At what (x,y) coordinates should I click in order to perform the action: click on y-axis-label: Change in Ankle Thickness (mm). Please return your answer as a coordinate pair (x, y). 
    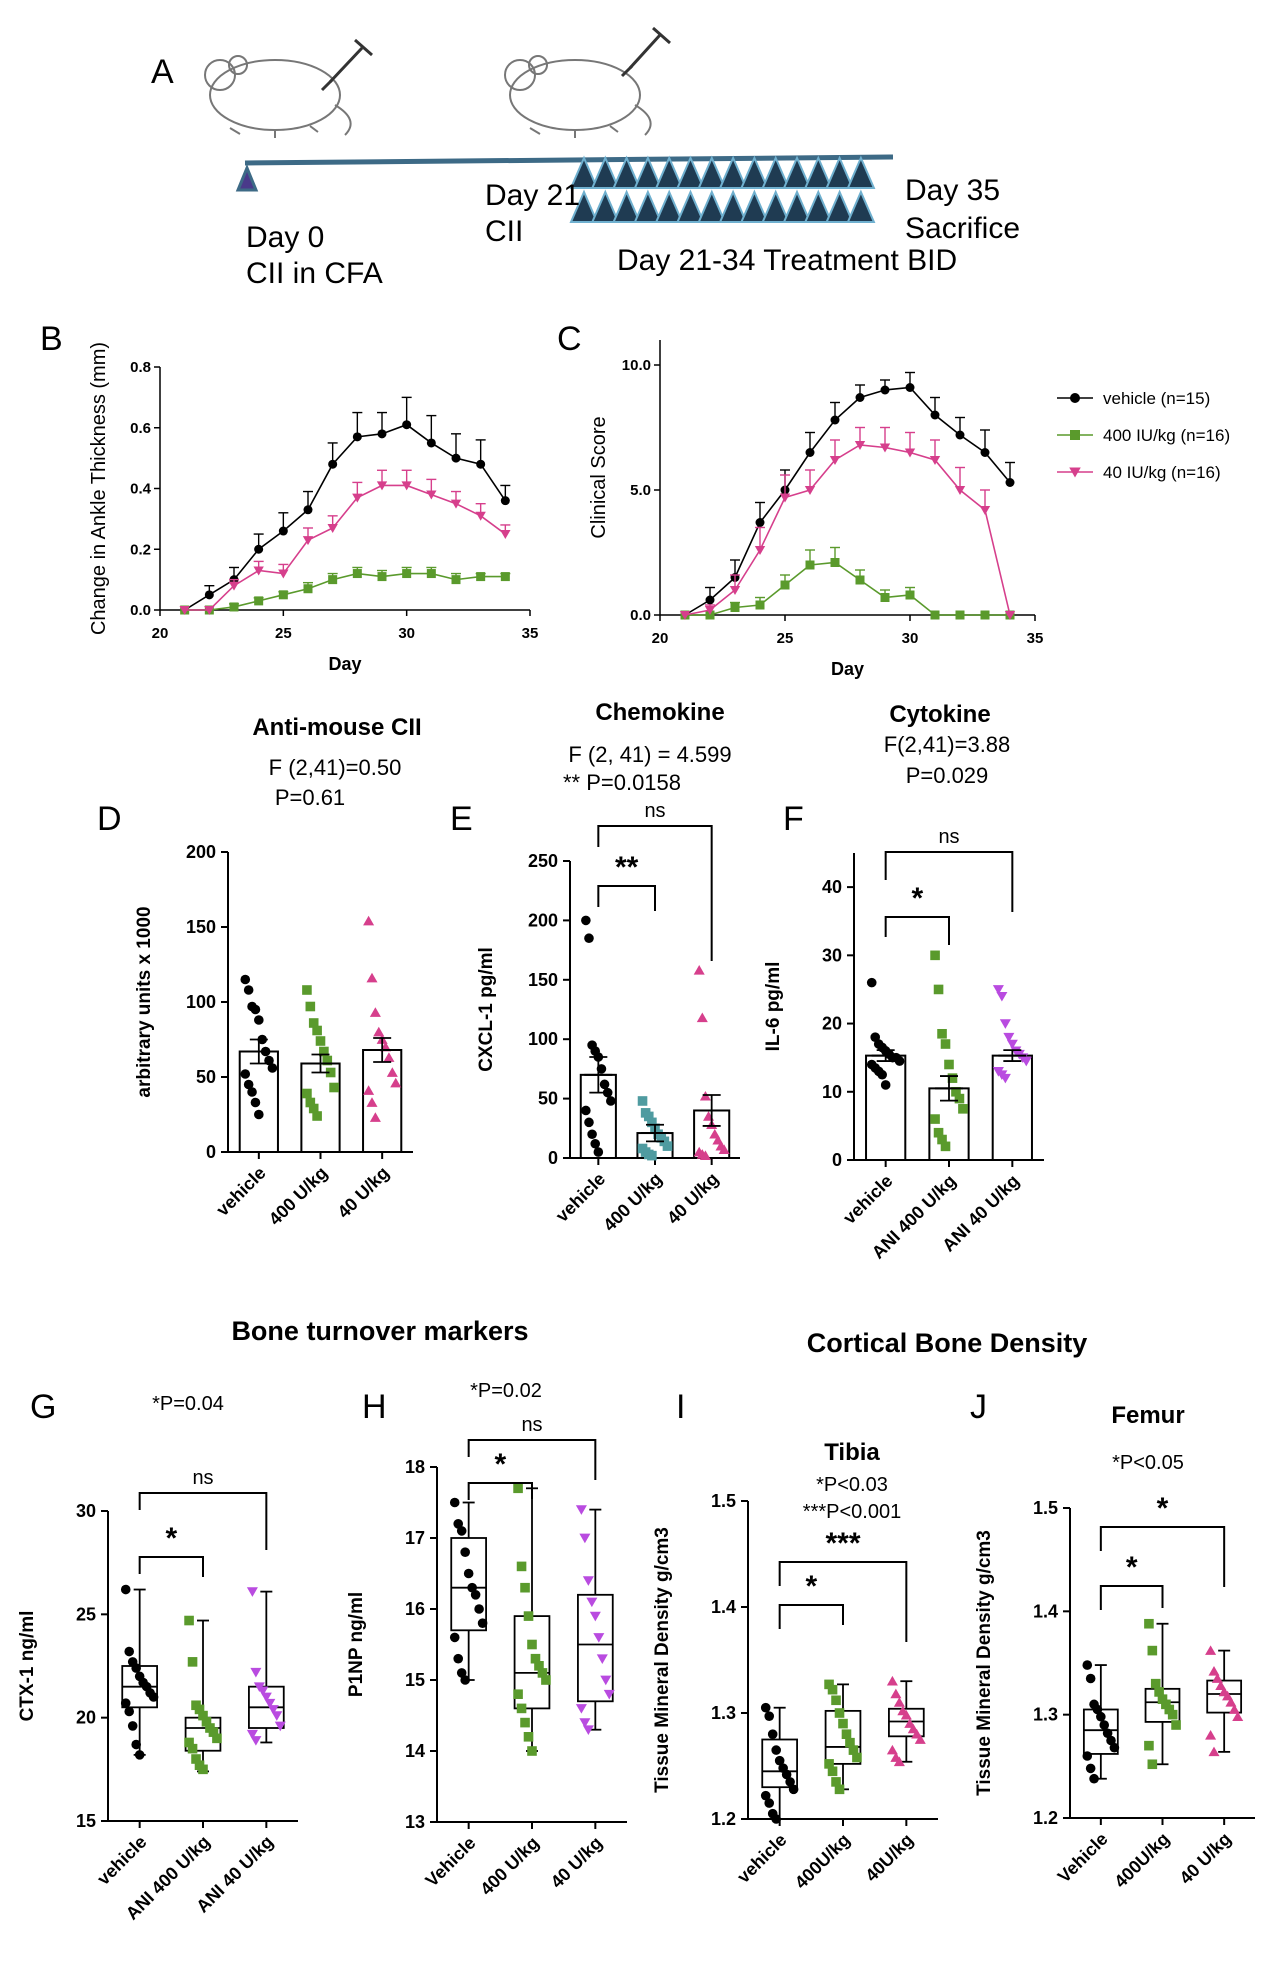
    Looking at the image, I should click on (99, 488).